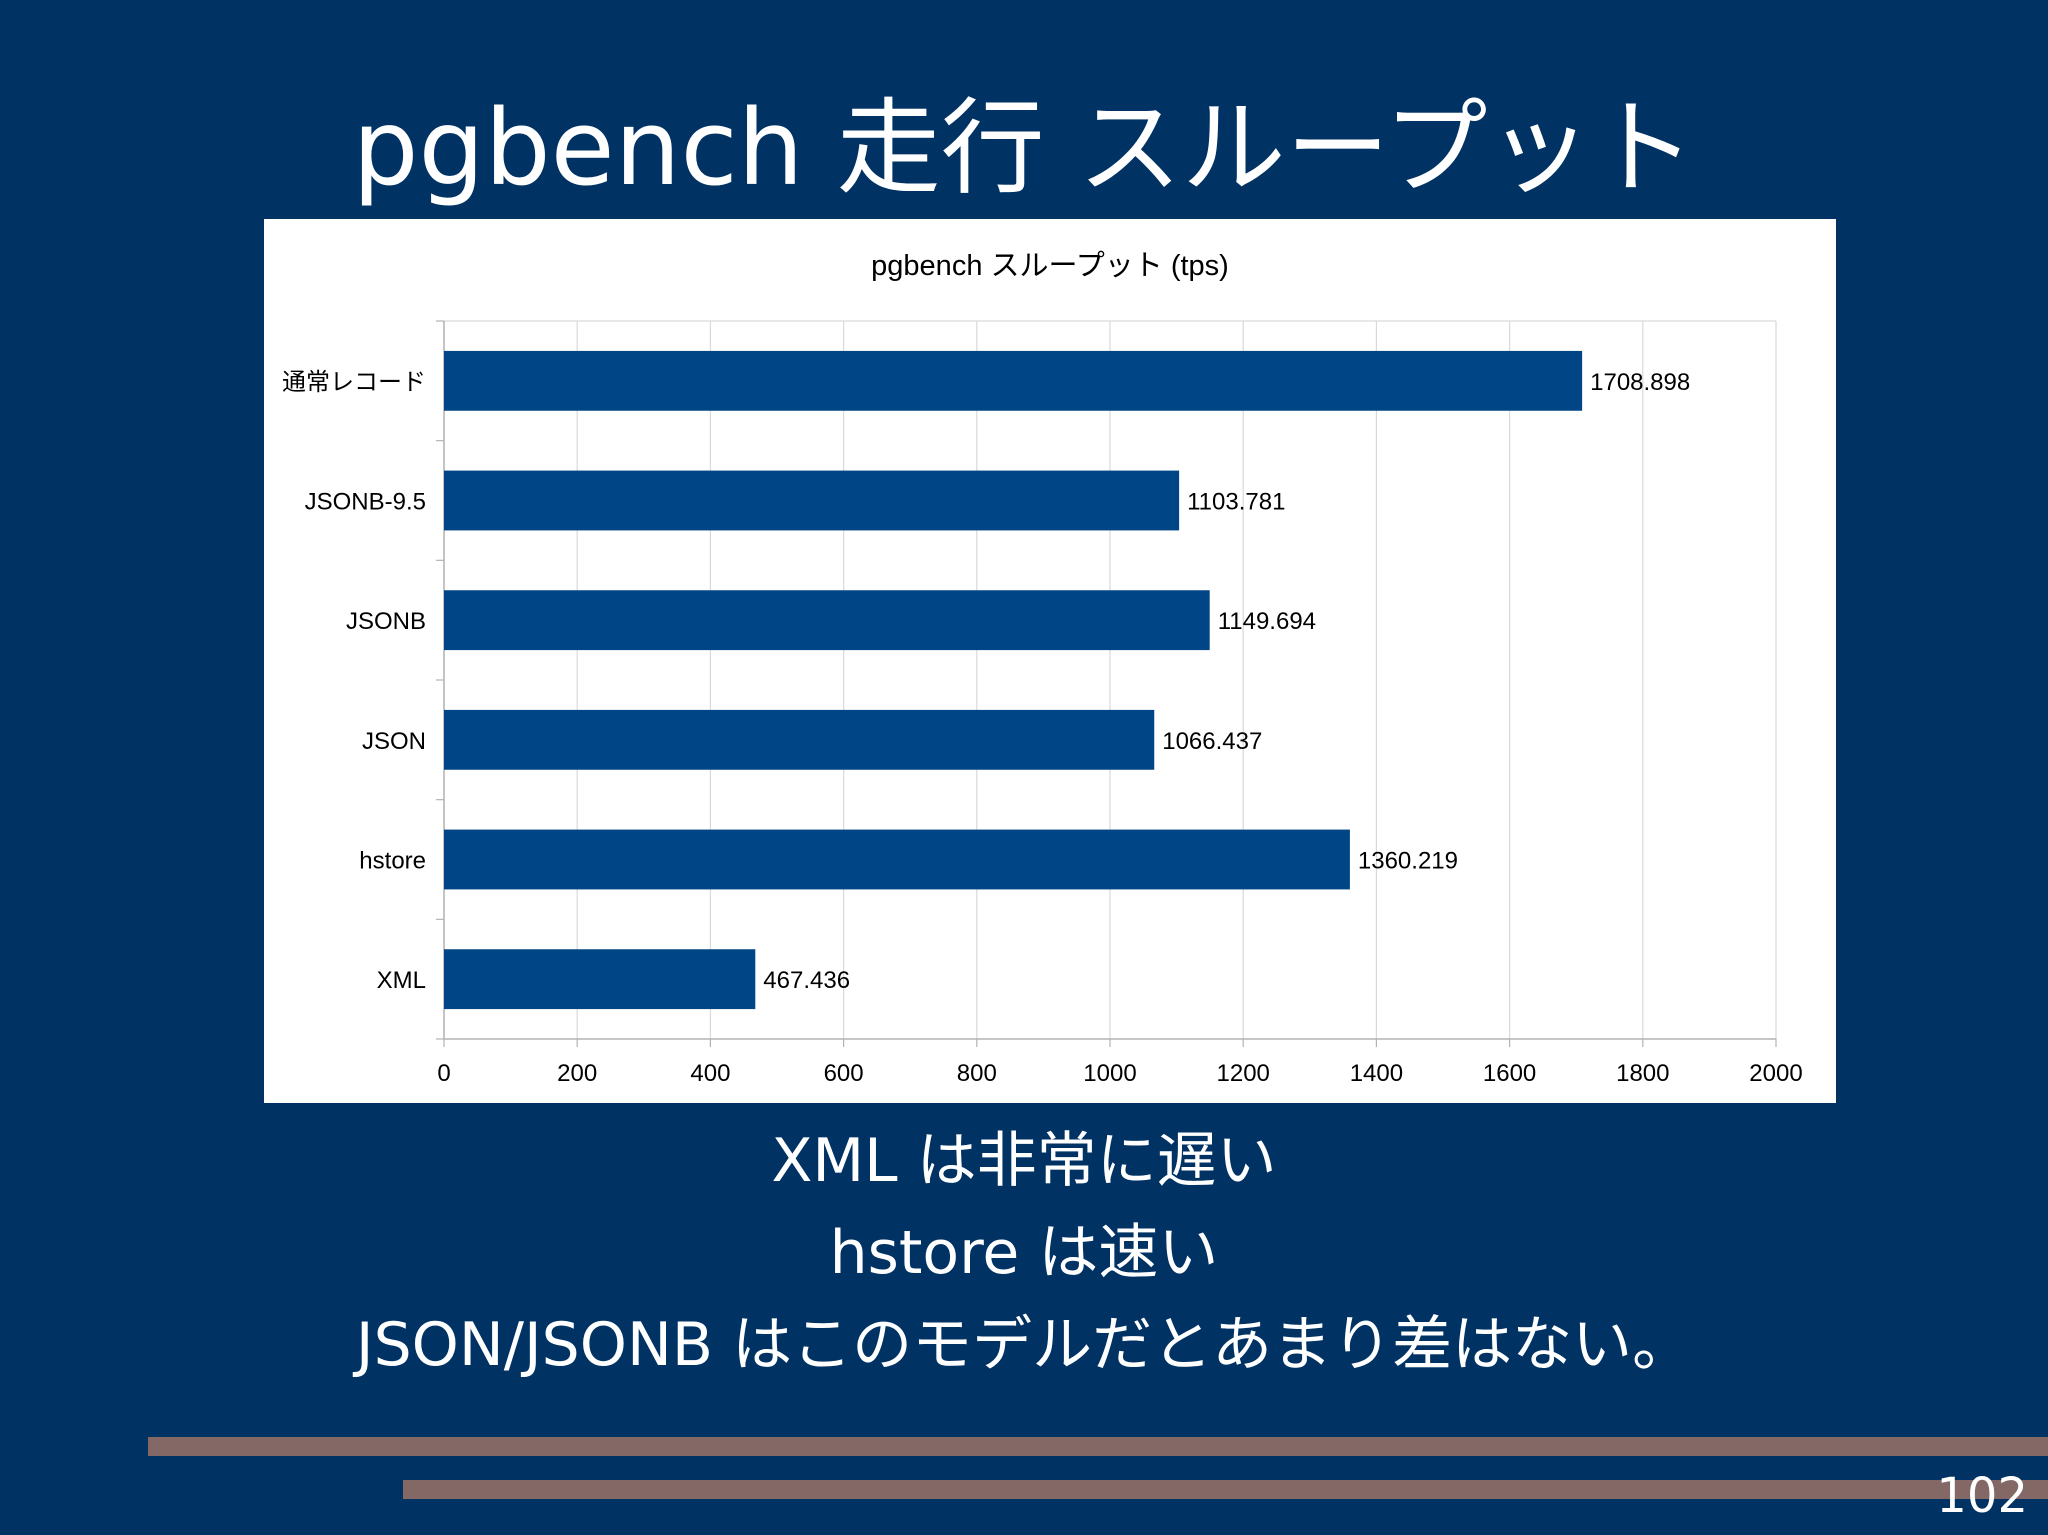  Describe the element at coordinates (365, 502) in the screenshot. I see `category-label: JSONB-9.5` at that location.